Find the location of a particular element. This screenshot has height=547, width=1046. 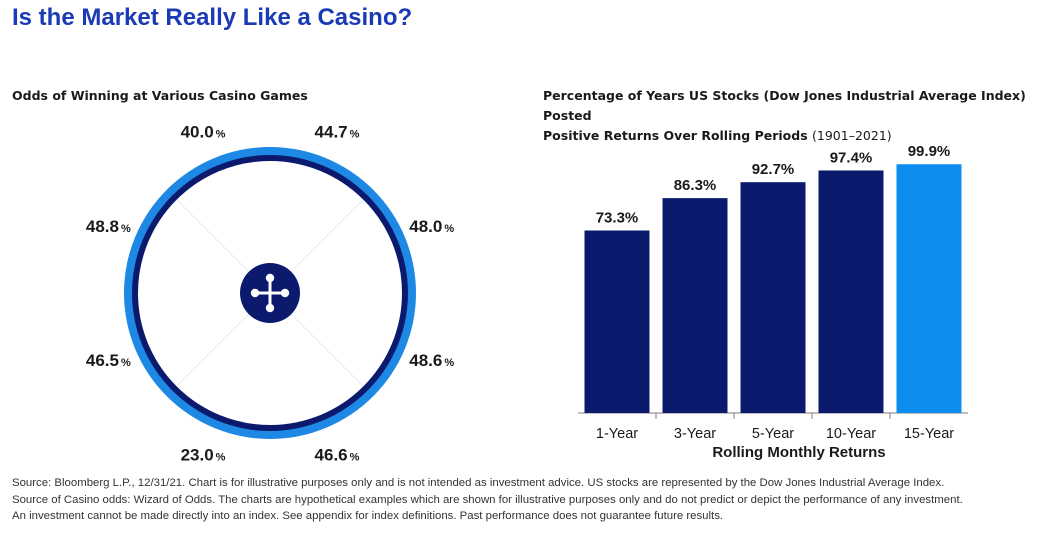

right-panel-title-main: Positive Returns Over Rolling Periods is located at coordinates (675, 135).